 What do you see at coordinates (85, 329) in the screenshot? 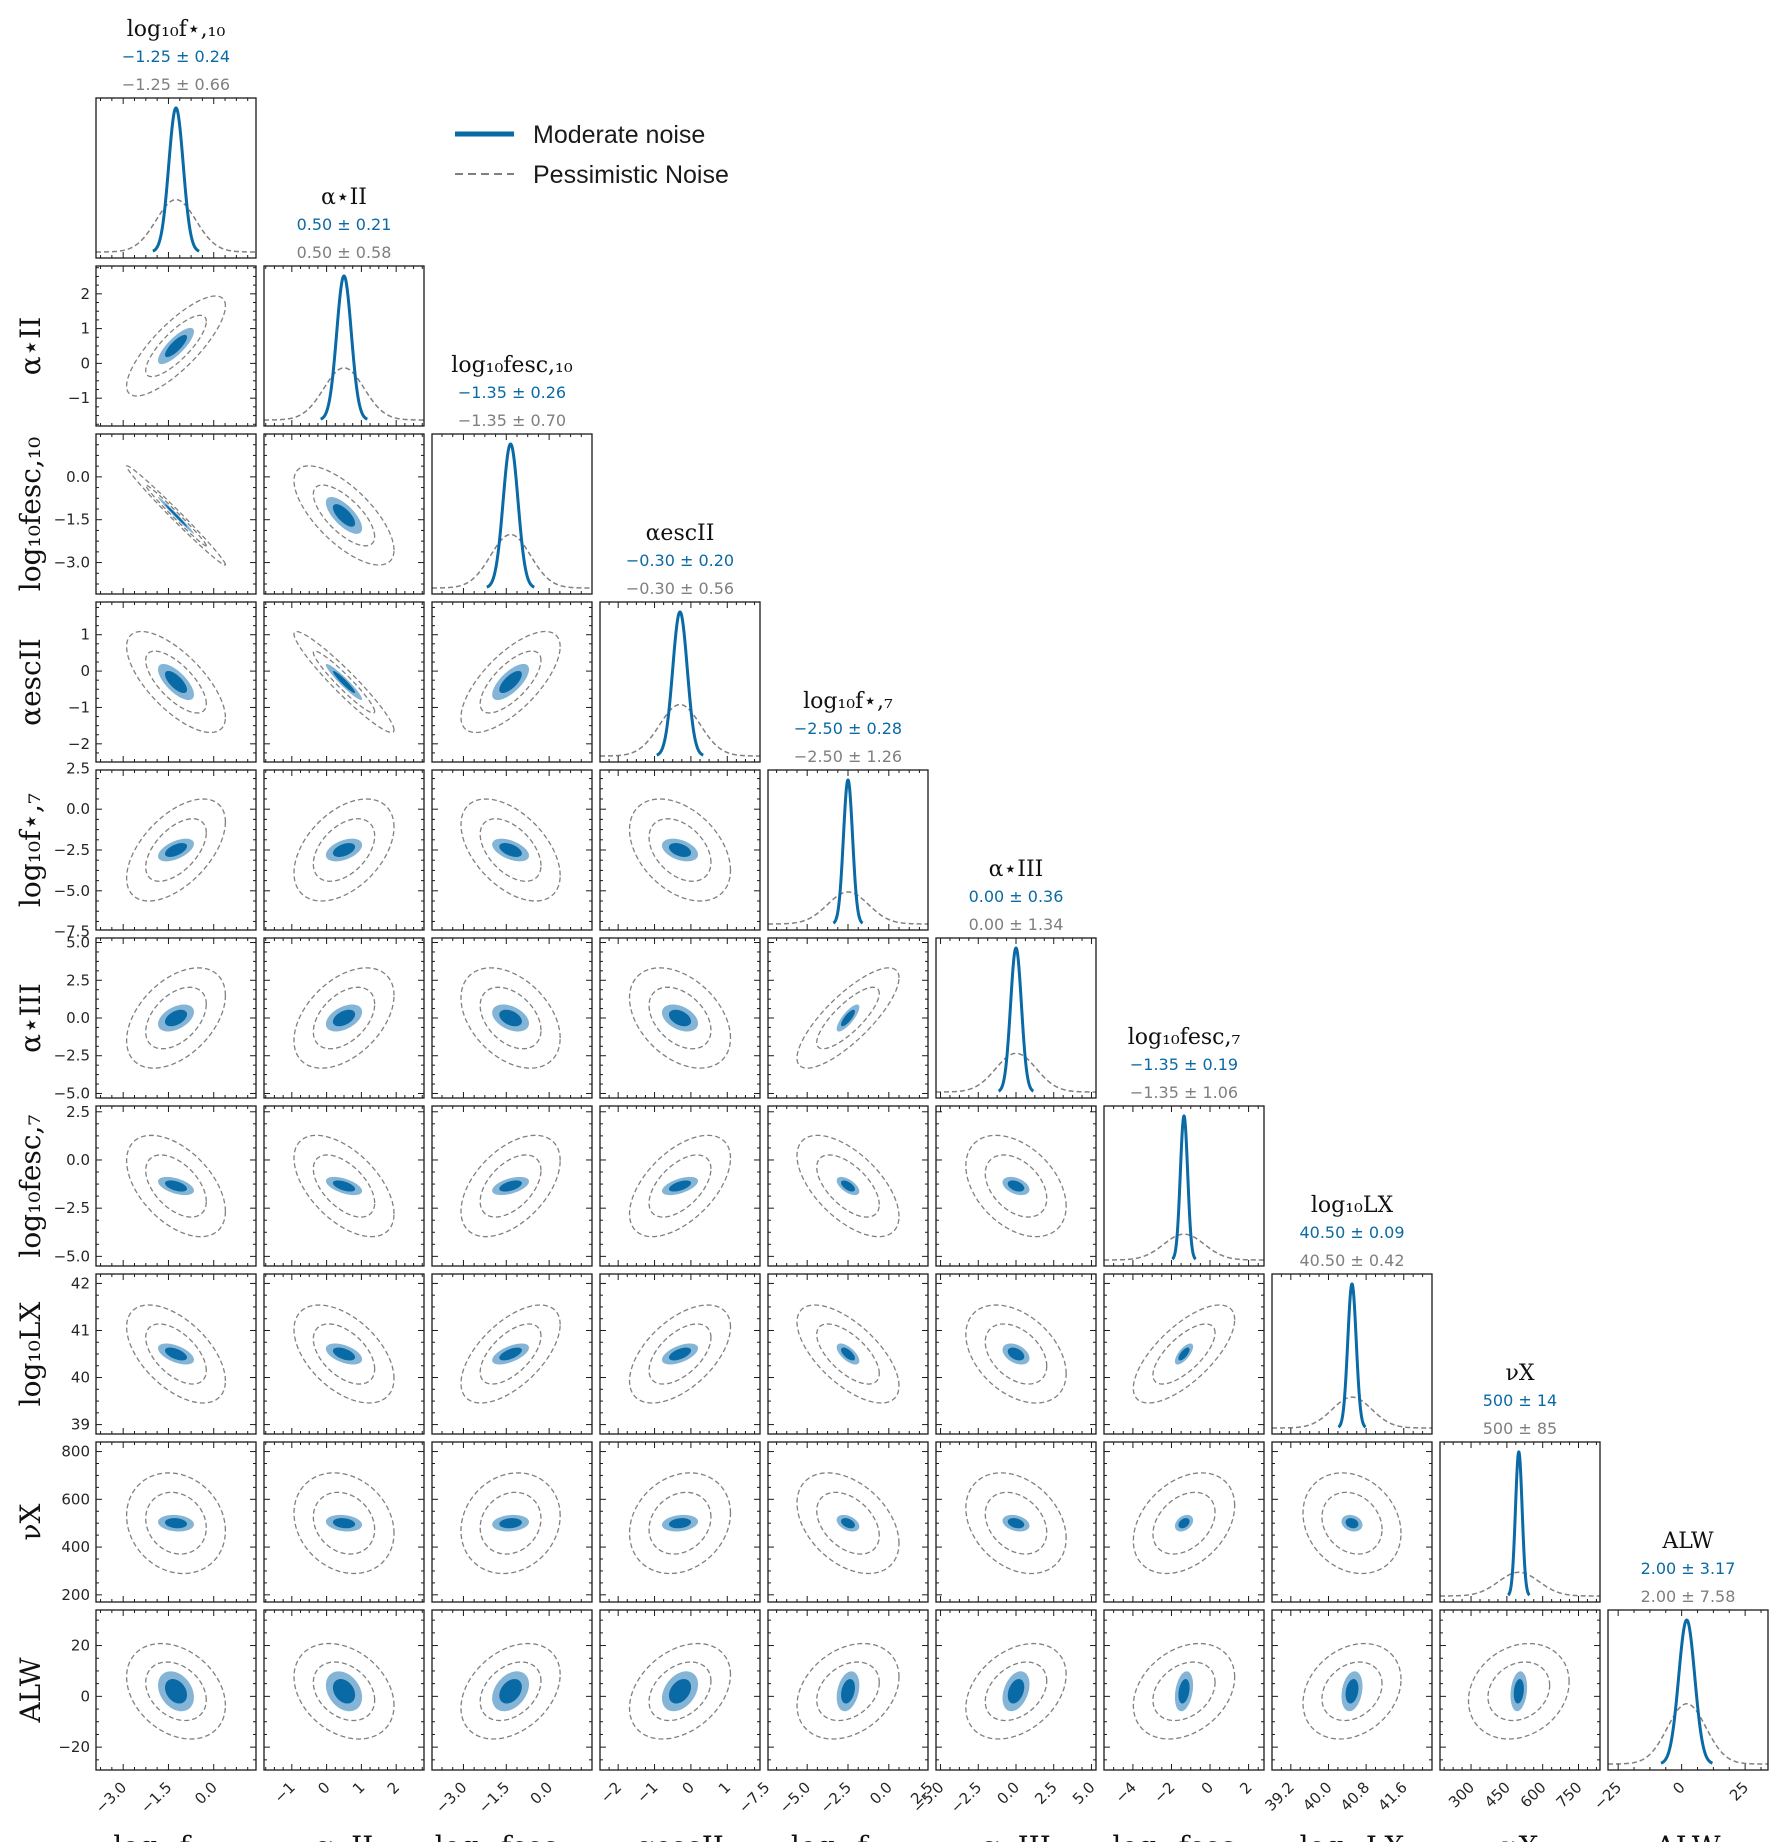
I see `y-tick-label: 1` at bounding box center [85, 329].